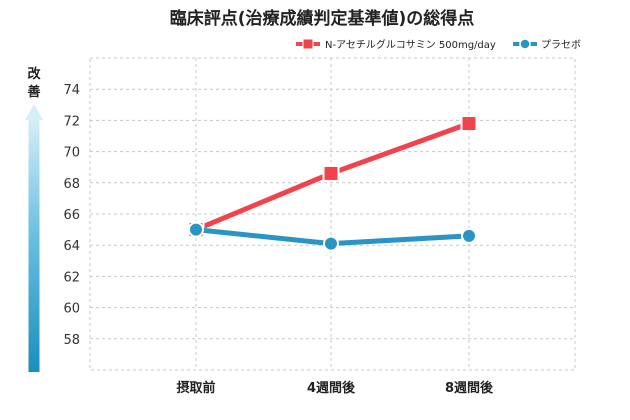 This screenshot has width=630, height=420. I want to click on x-tick-label: 8週間後, so click(469, 388).